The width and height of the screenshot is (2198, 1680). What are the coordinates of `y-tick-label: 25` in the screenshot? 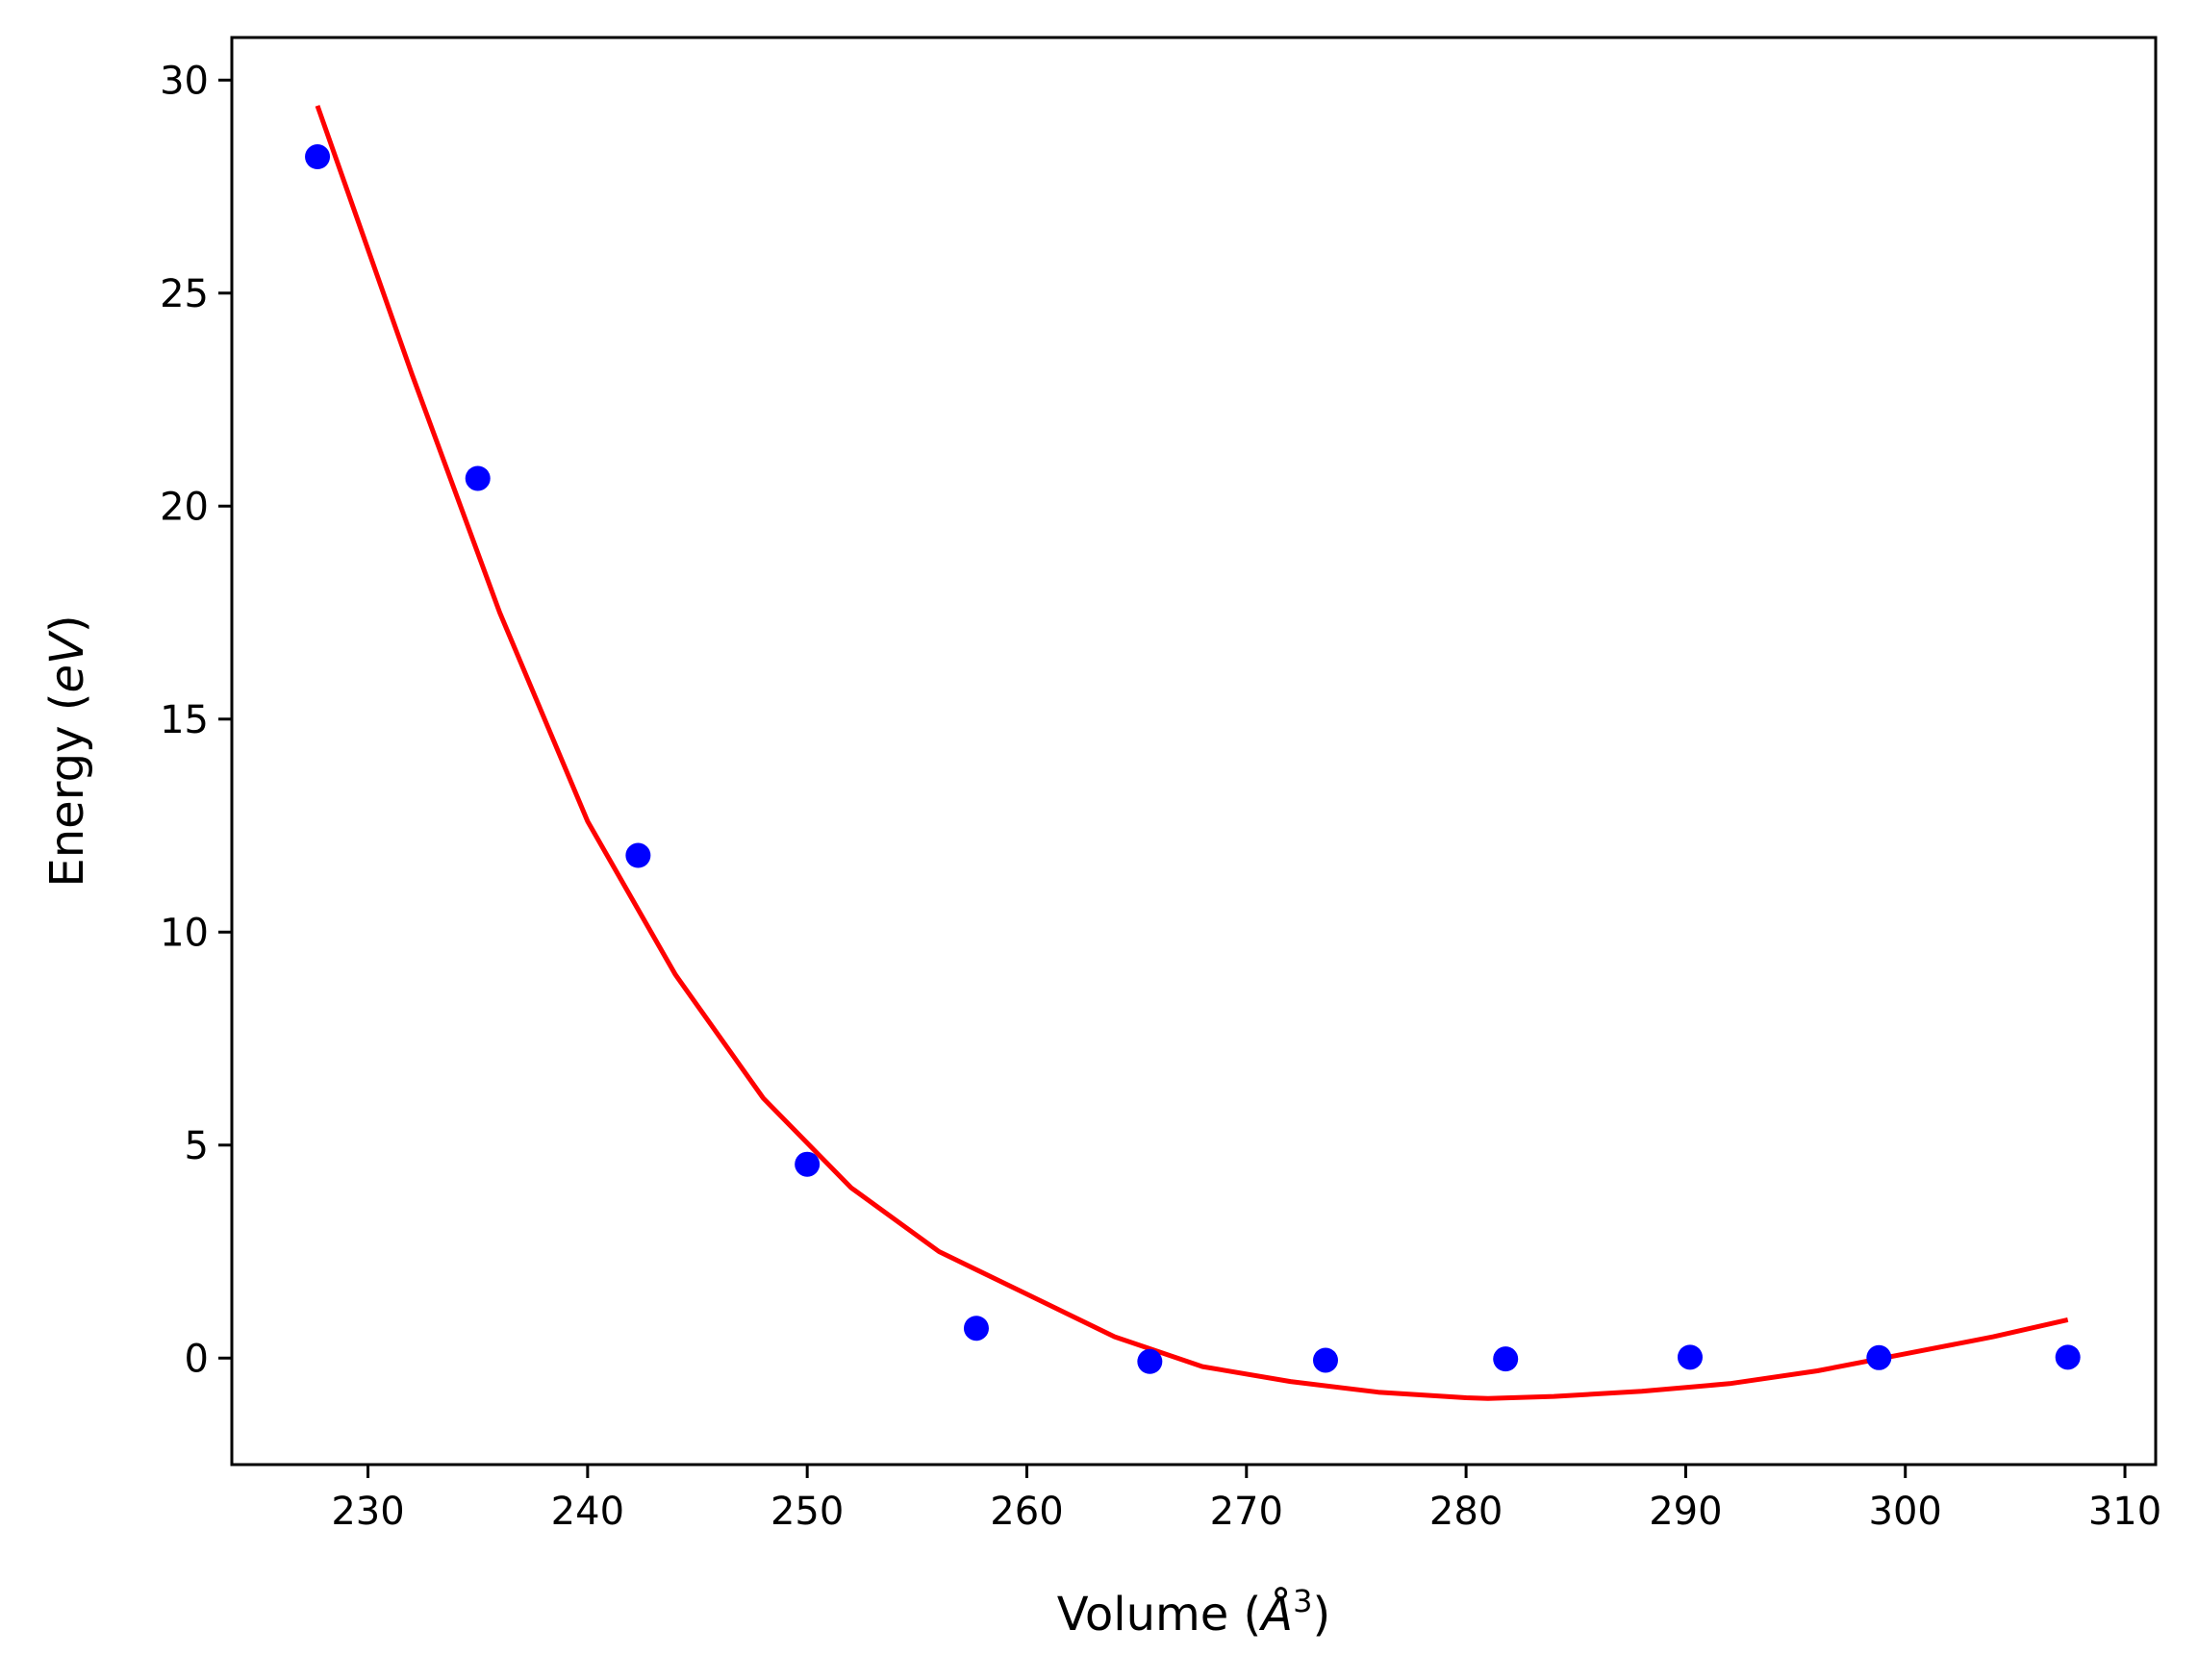 It's located at (184, 294).